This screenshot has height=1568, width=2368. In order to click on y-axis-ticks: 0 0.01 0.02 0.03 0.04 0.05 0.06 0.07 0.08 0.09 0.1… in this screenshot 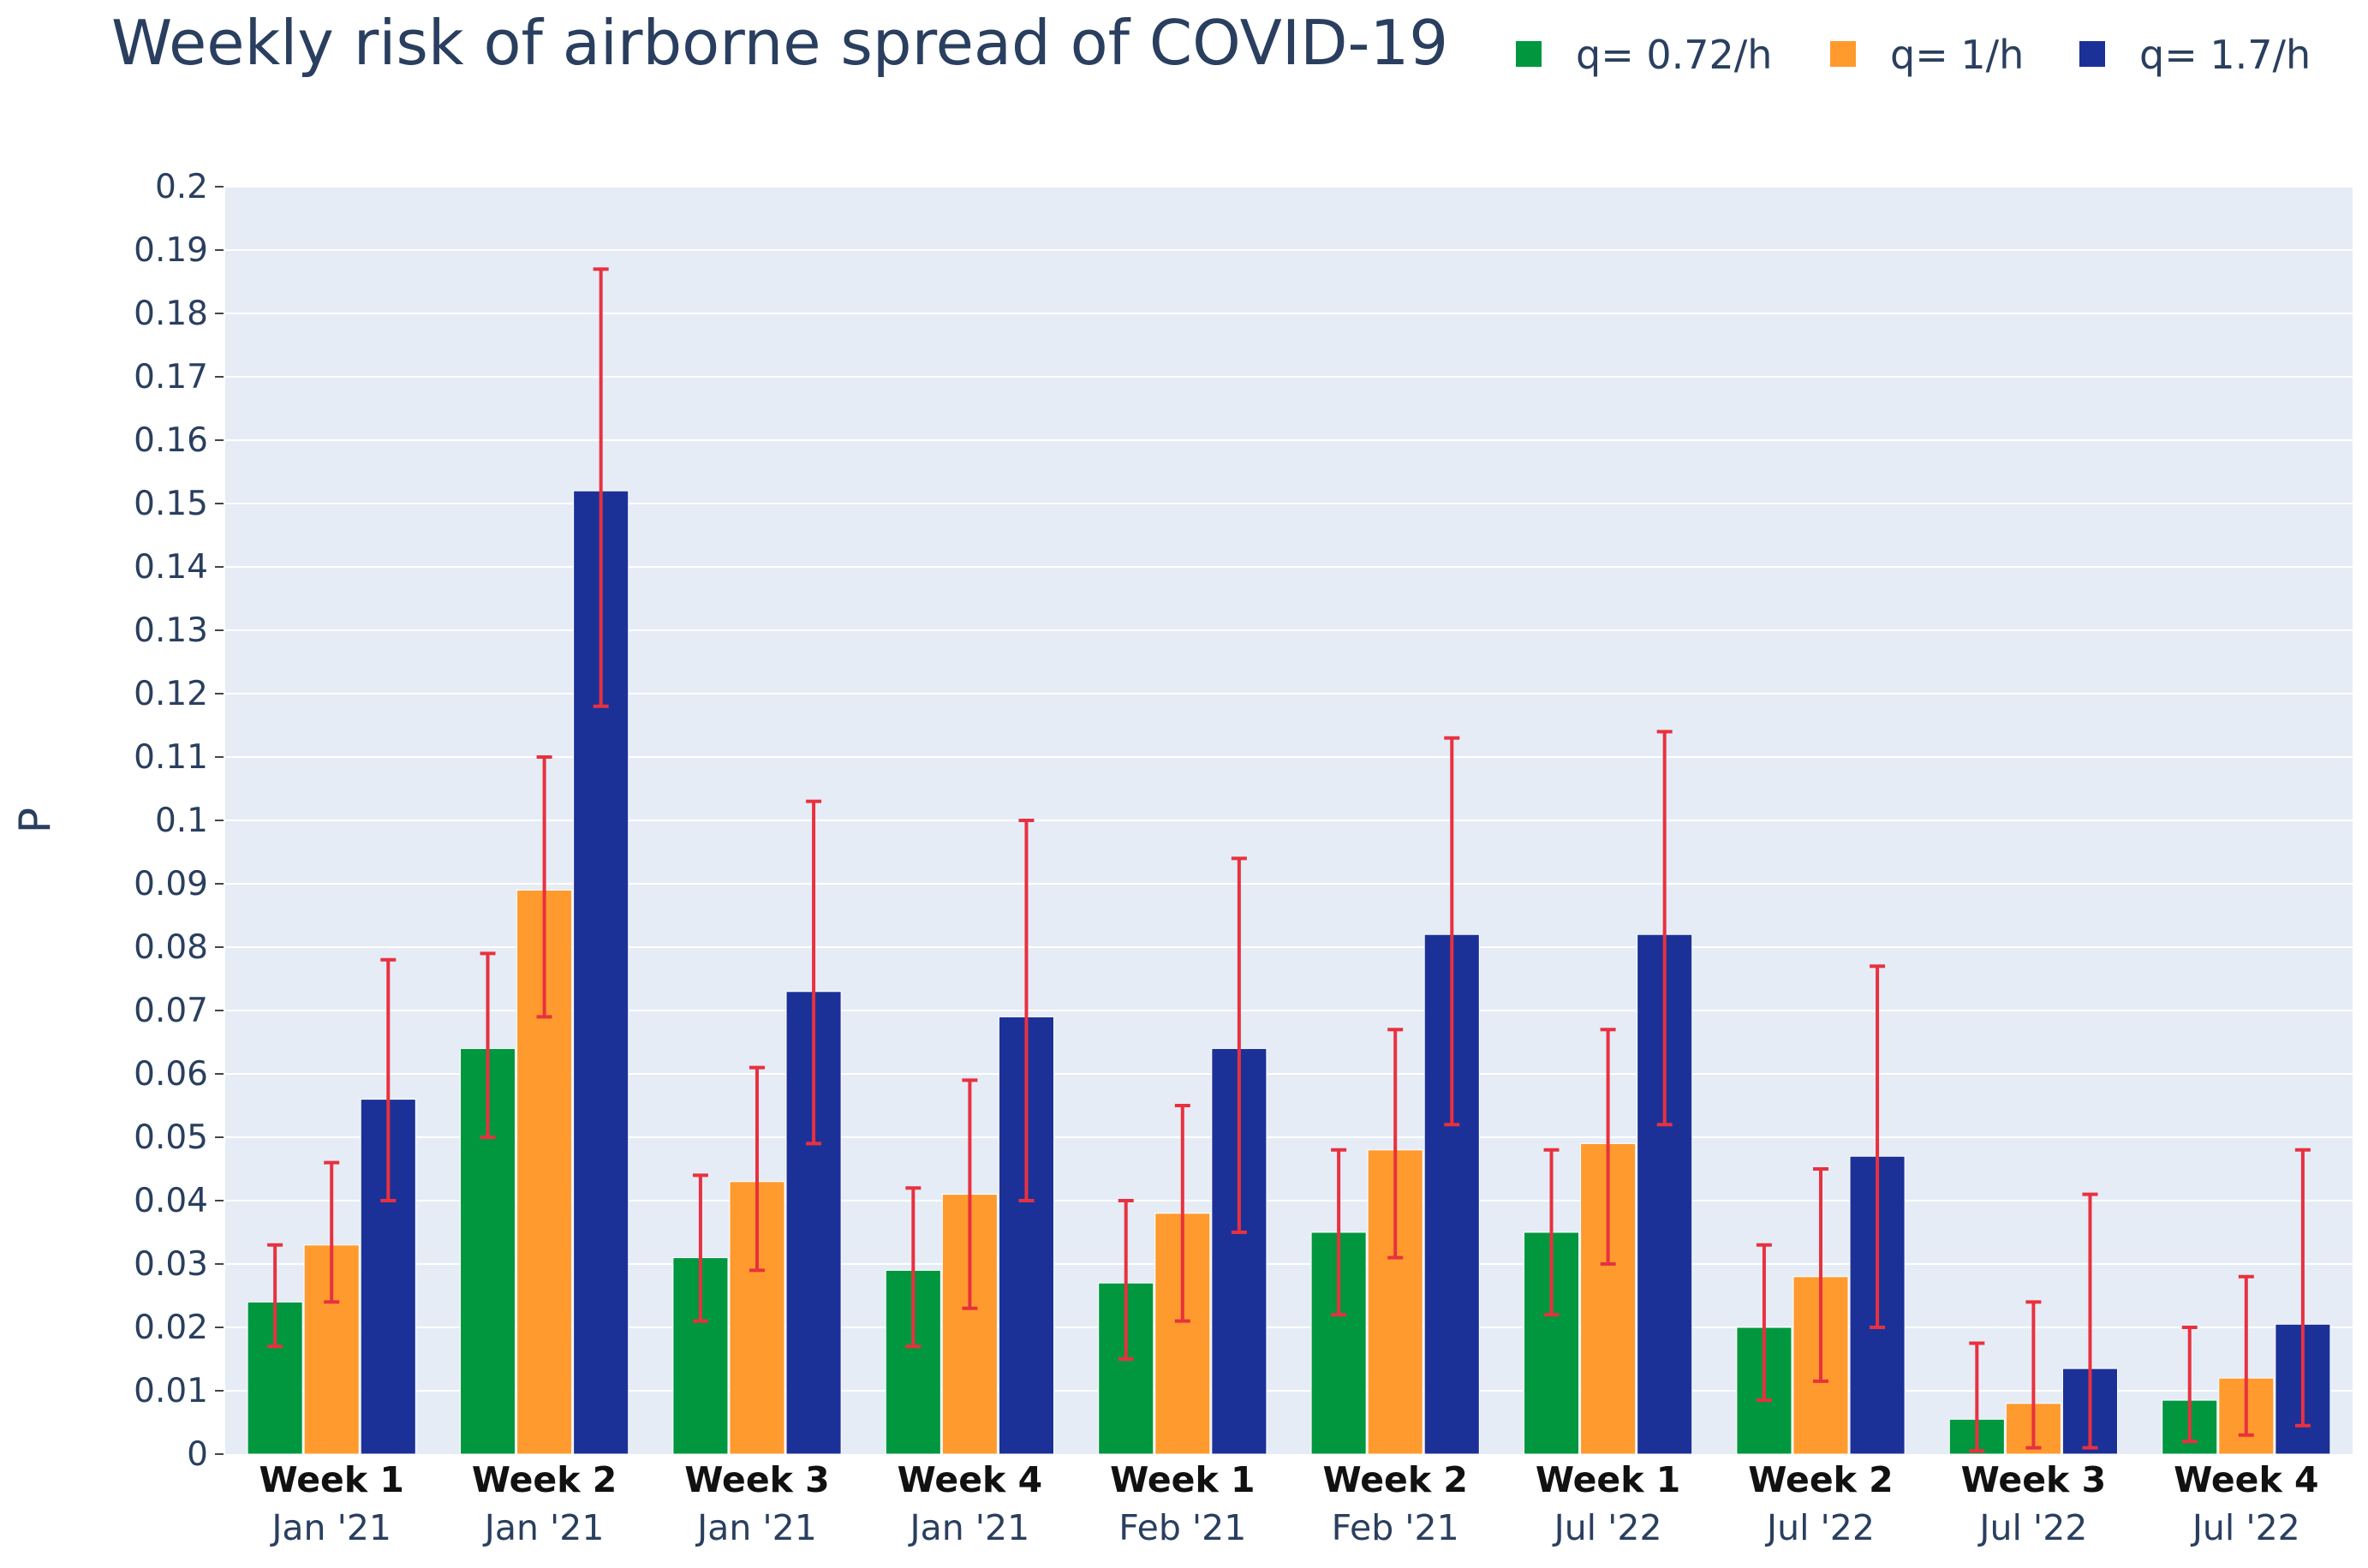, I will do `click(179, 821)`.